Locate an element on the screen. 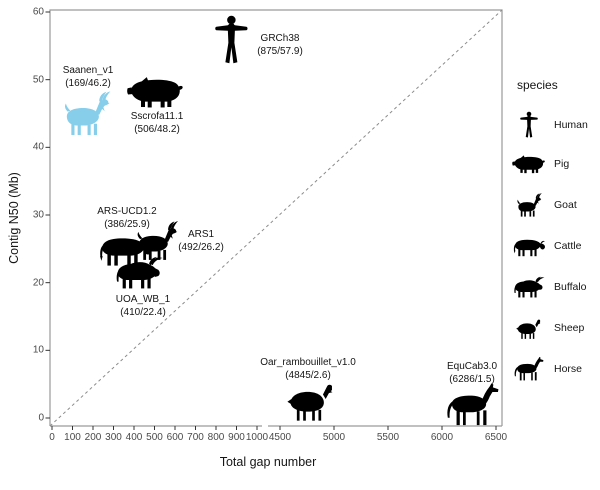 The width and height of the screenshot is (600, 490). x-tick-label: 700 is located at coordinates (195, 437).